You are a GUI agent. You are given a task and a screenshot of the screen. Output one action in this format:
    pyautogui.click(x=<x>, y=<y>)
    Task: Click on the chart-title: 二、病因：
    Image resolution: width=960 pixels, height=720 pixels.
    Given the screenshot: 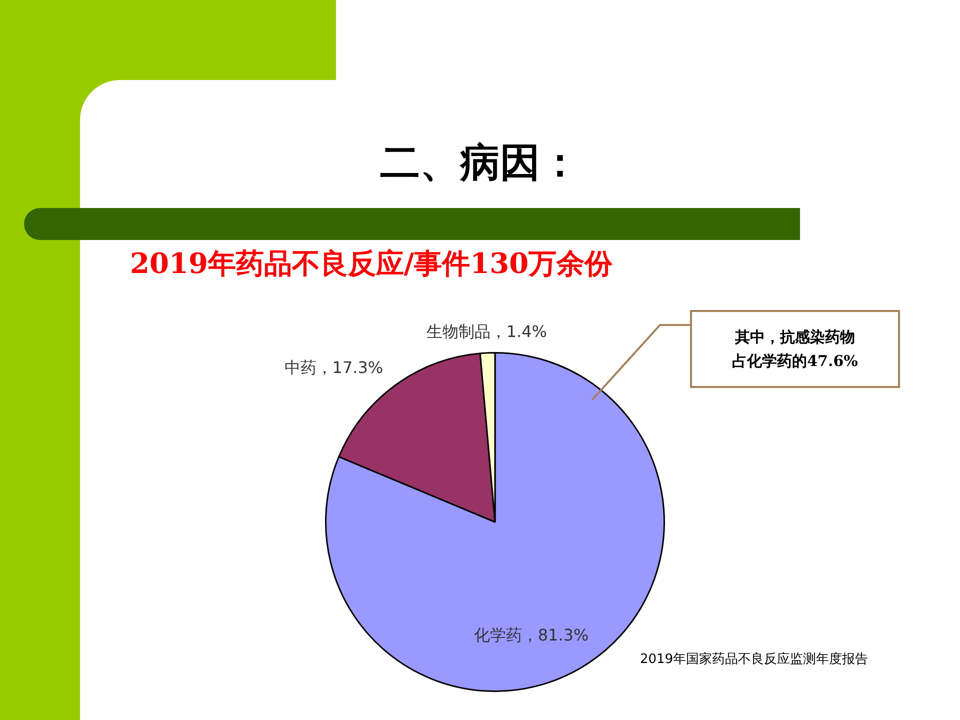 What is the action you would take?
    pyautogui.click(x=480, y=163)
    